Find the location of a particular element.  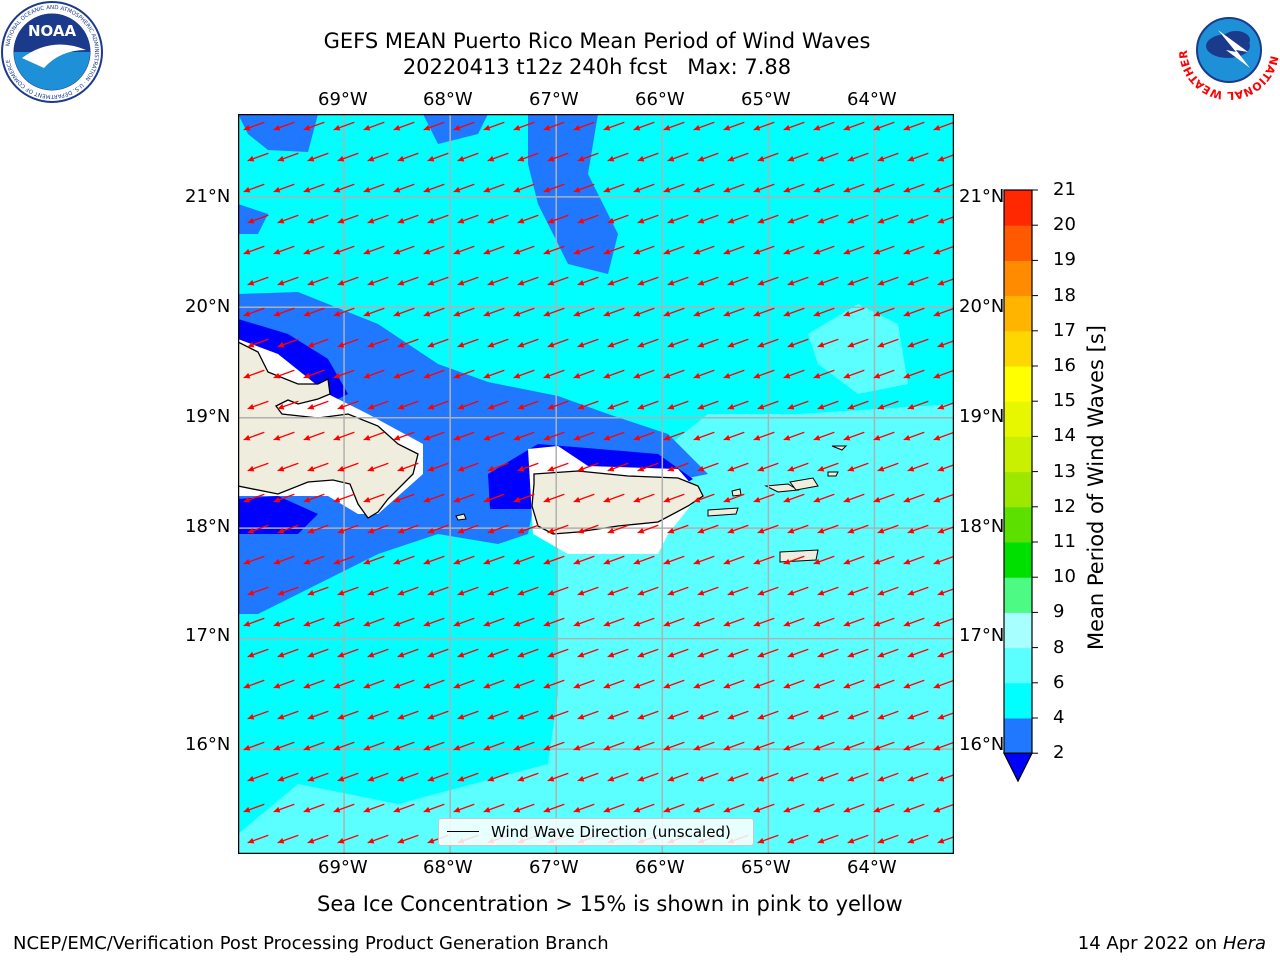

lon-label-top-67: 67°W is located at coordinates (554, 99).